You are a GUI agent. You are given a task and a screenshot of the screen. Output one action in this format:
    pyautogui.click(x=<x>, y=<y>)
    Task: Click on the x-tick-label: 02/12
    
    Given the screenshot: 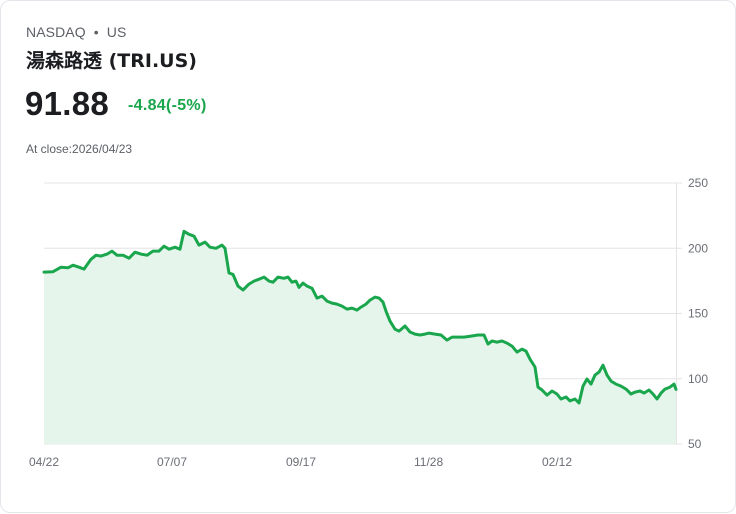 What is the action you would take?
    pyautogui.click(x=557, y=462)
    